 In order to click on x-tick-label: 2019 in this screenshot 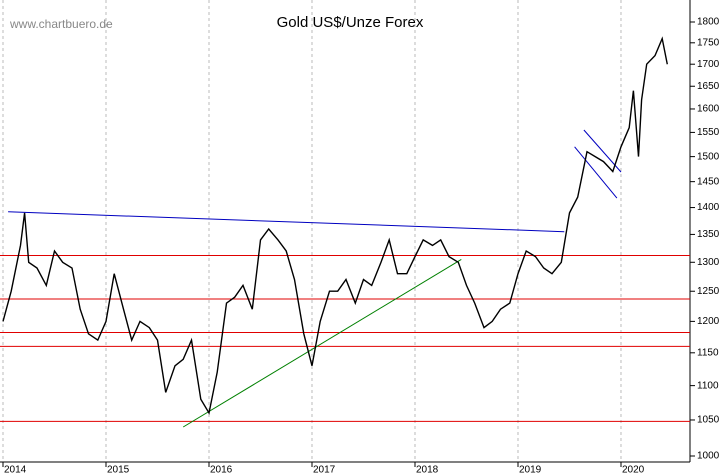, I will do `click(530, 470)`.